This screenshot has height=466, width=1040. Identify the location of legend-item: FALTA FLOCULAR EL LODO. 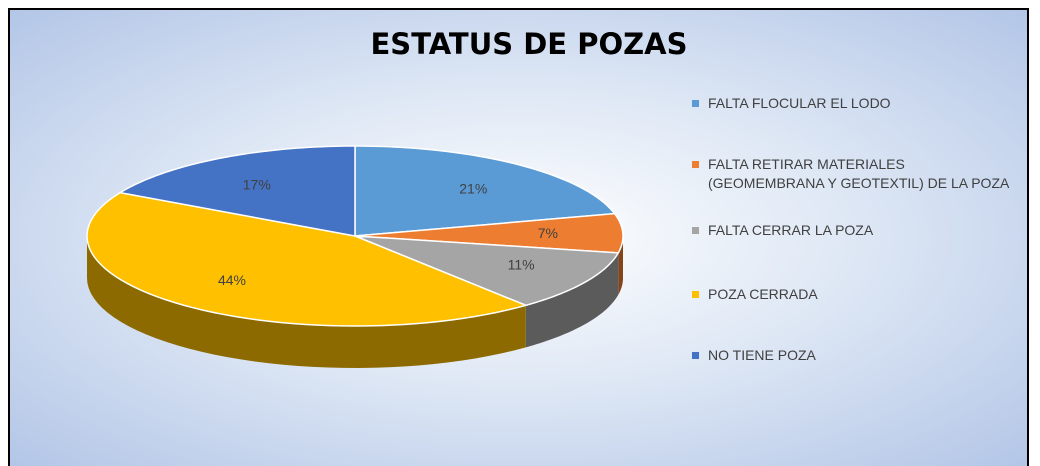
(855, 103).